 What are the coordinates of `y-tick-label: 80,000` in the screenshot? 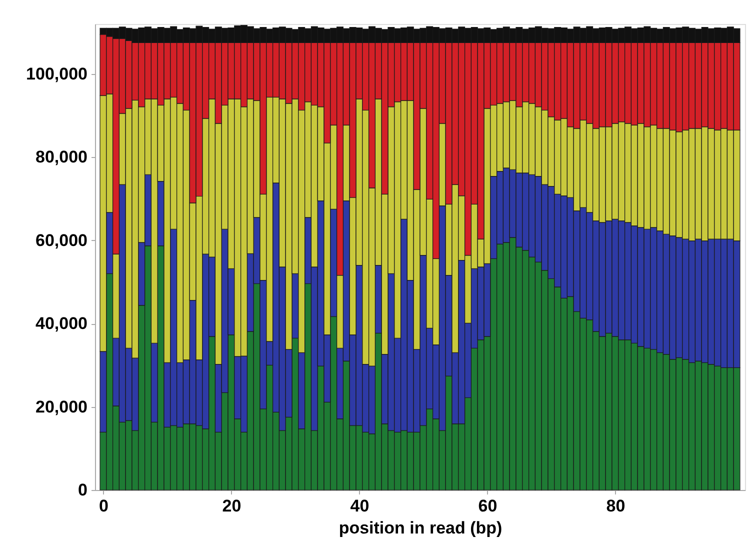 It's located at (62, 157).